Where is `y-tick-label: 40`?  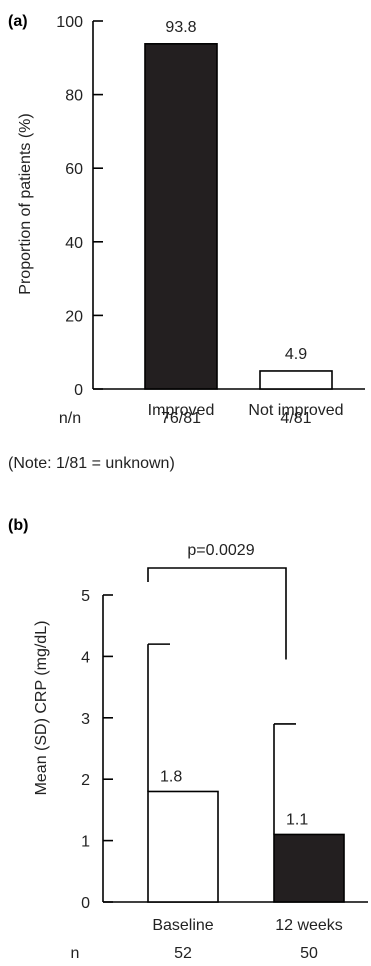 y-tick-label: 40 is located at coordinates (74, 243).